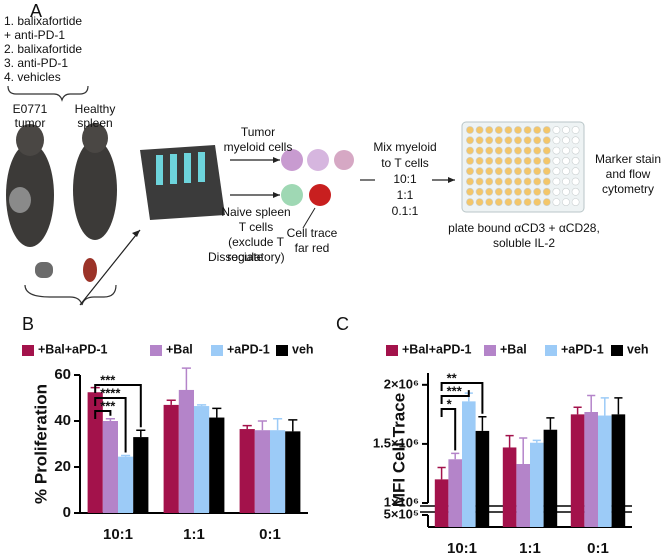  I want to click on y-tick-label: 5×10⁵, so click(401, 513).